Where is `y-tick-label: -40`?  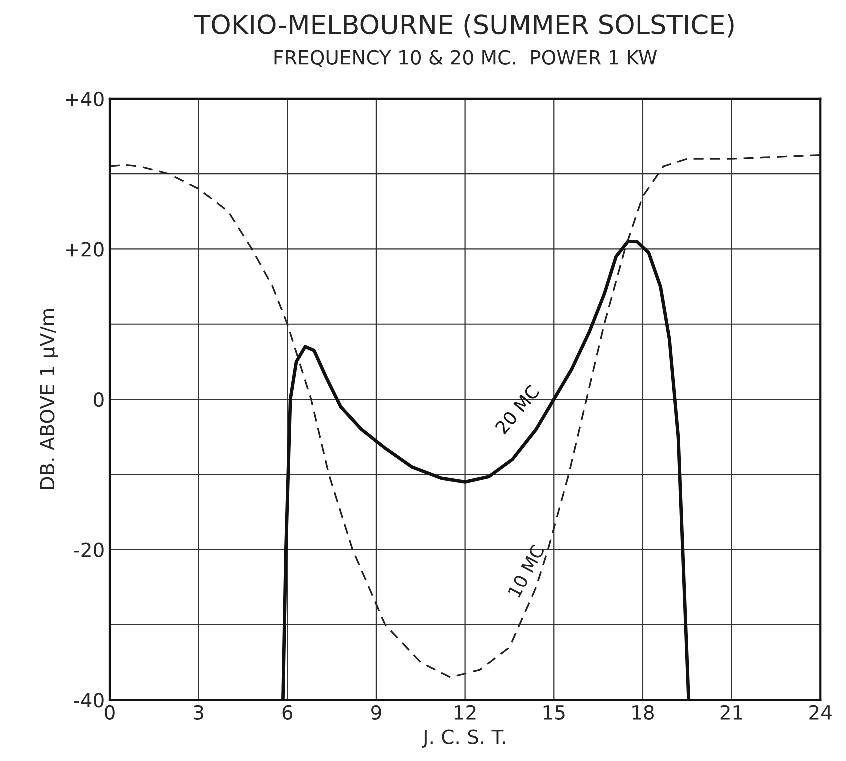 y-tick-label: -40 is located at coordinates (89, 700).